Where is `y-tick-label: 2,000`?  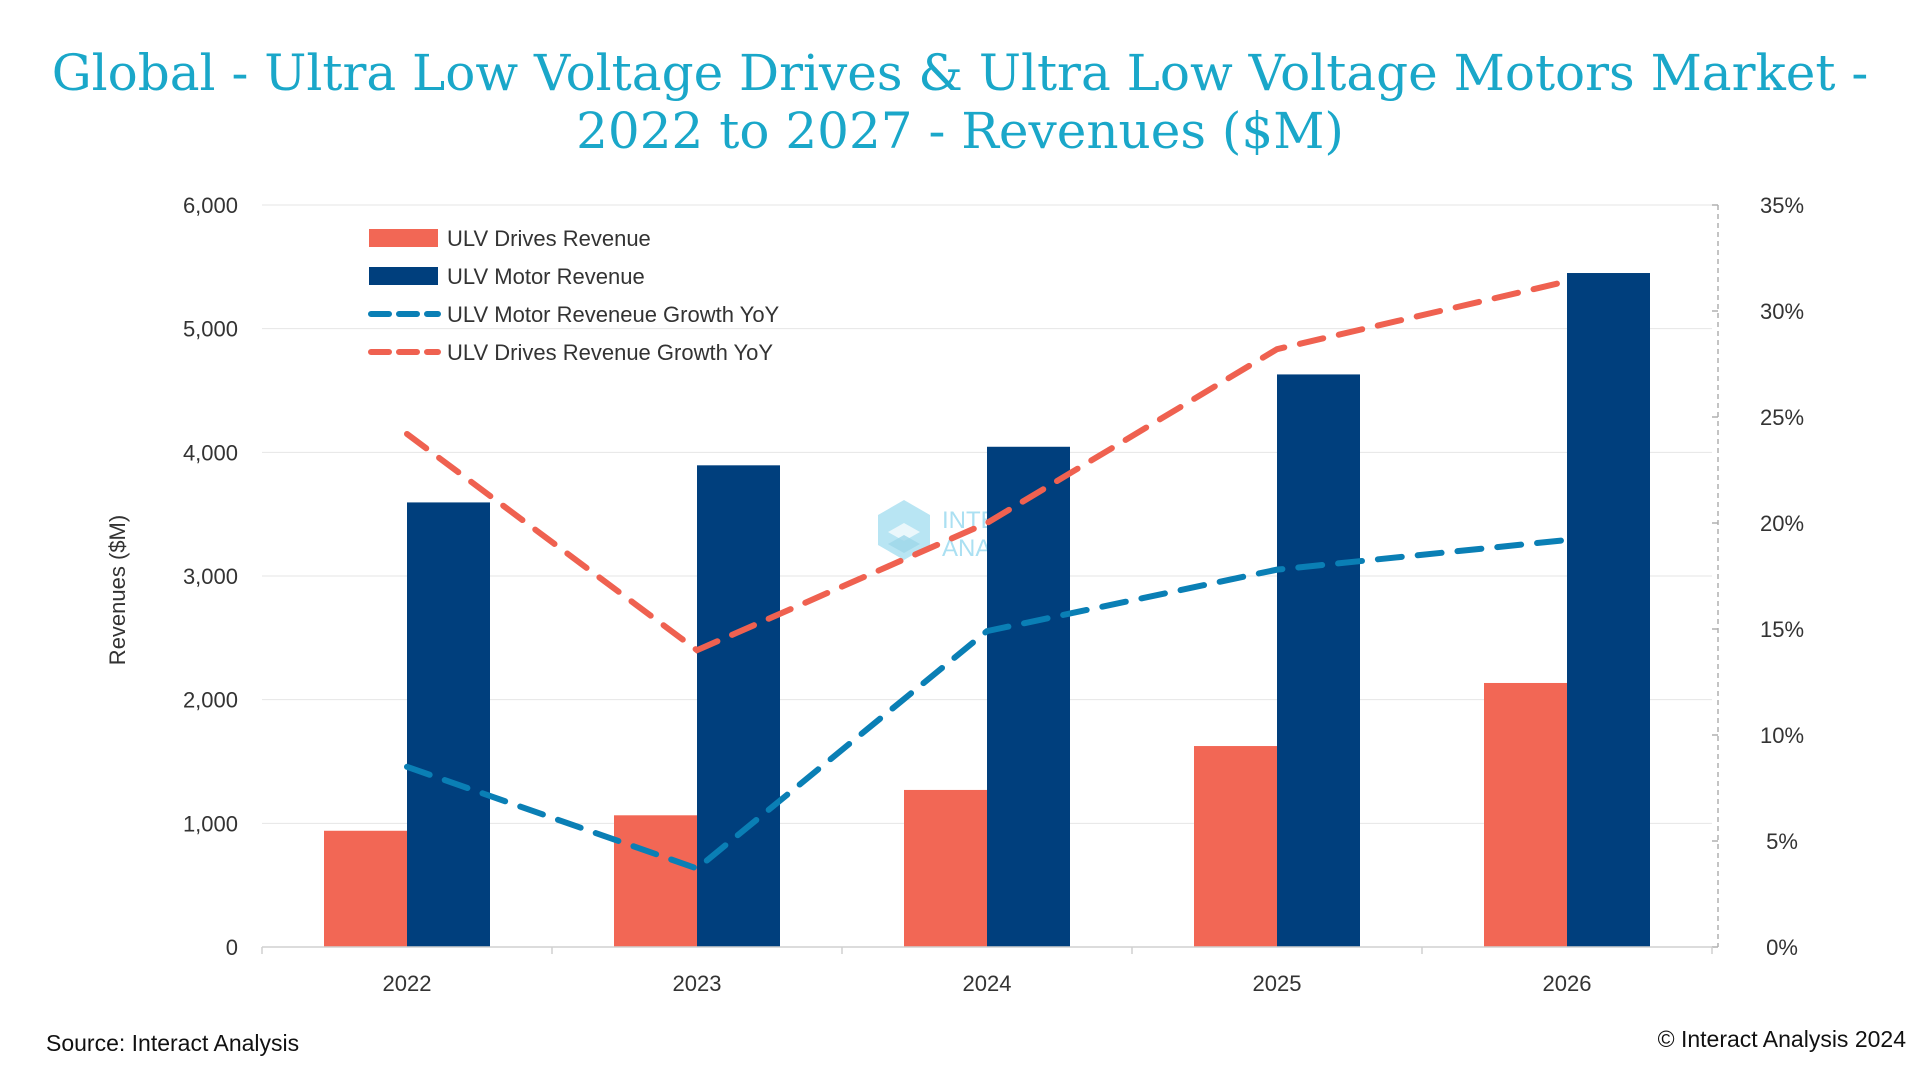 y-tick-label: 2,000 is located at coordinates (210, 700).